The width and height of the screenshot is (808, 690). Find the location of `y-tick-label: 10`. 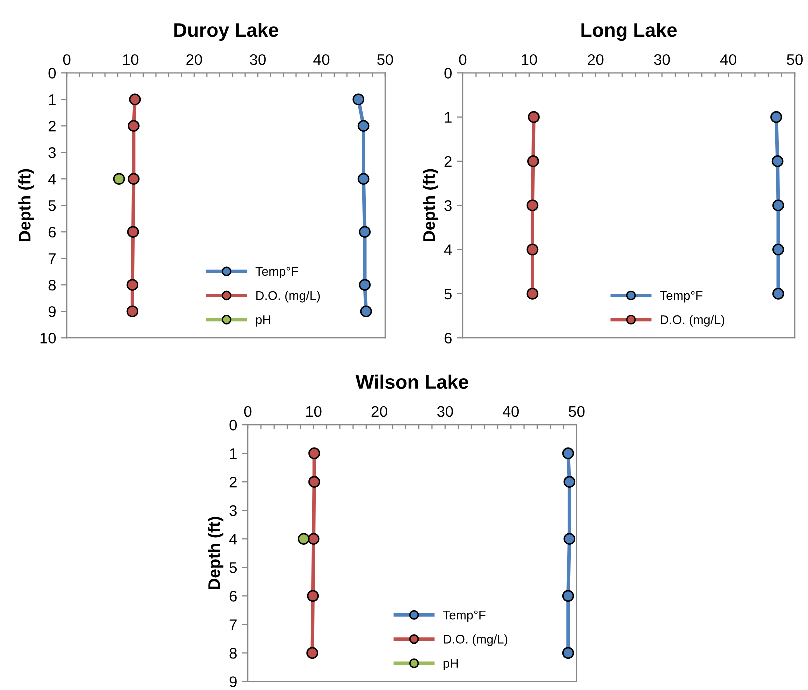

y-tick-label: 10 is located at coordinates (48, 338).